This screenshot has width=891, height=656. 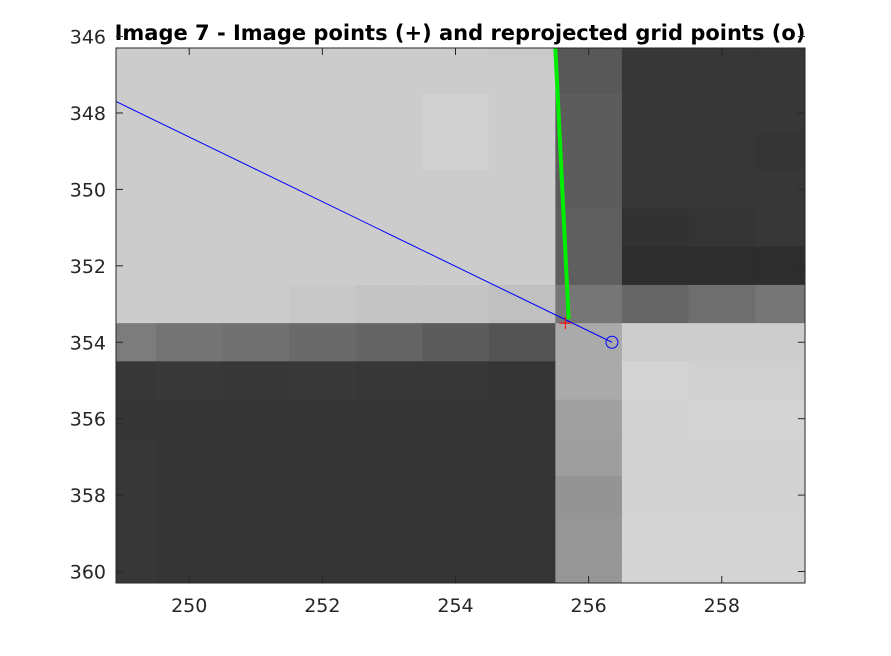 I want to click on x-tick-label: 256, so click(x=589, y=606).